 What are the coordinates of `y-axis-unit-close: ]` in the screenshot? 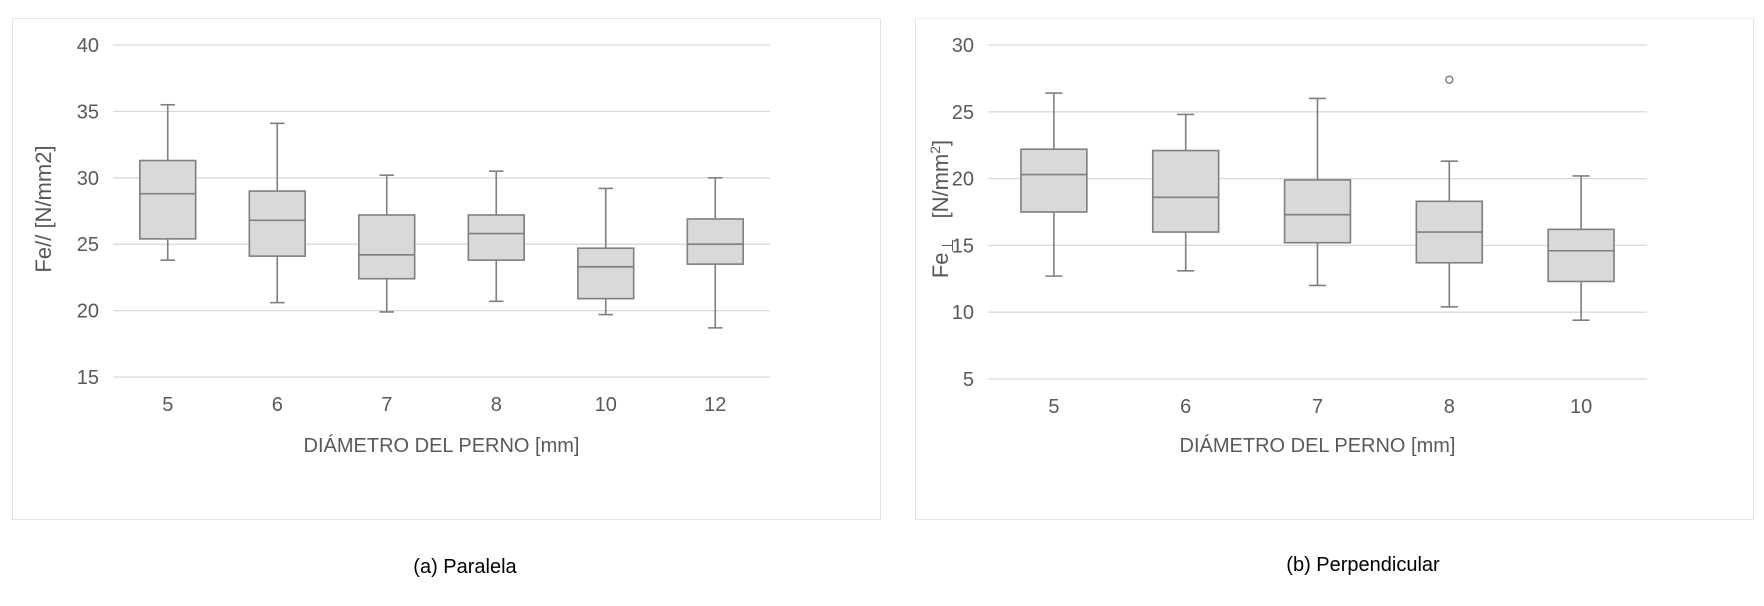 It's located at (940, 143).